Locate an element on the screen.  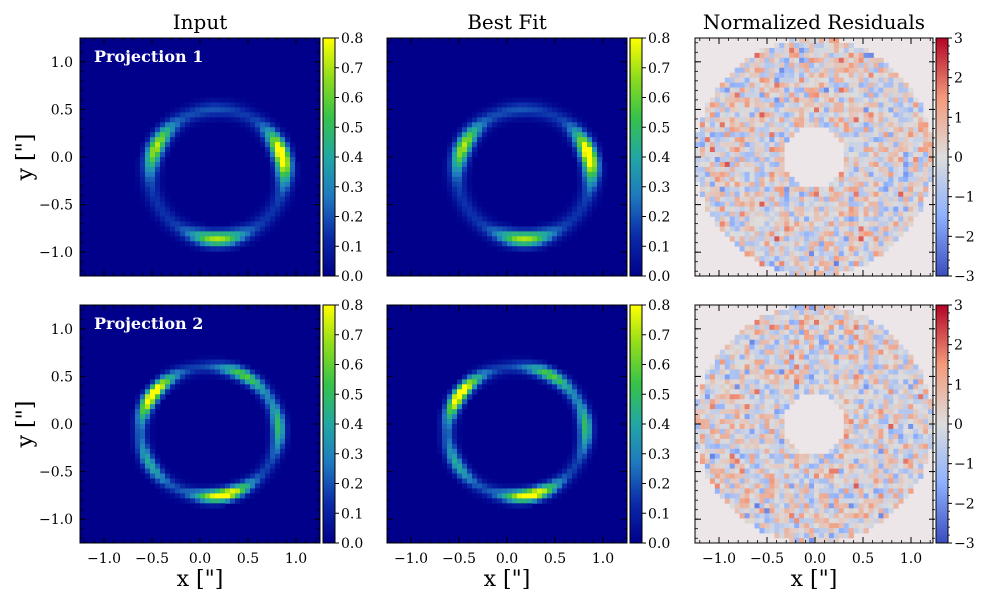
colorbar-bestfit-row-1: 0.8 0.7 0.6 0.5 0.4 0.3 0.2 0.1 0.0 is located at coordinates (649, 158).